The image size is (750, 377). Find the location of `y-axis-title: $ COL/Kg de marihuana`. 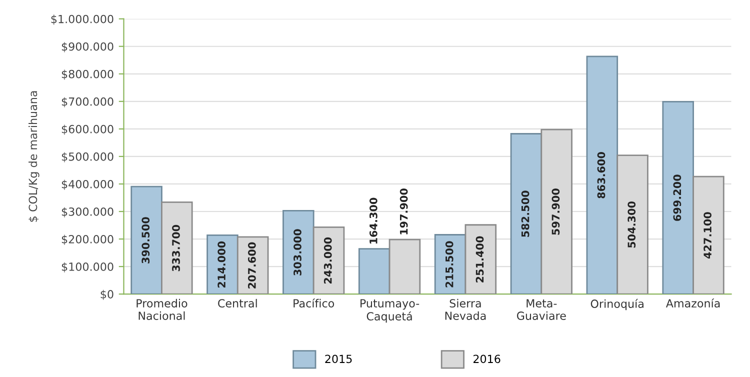

y-axis-title: $ COL/Kg de marihuana is located at coordinates (34, 156).